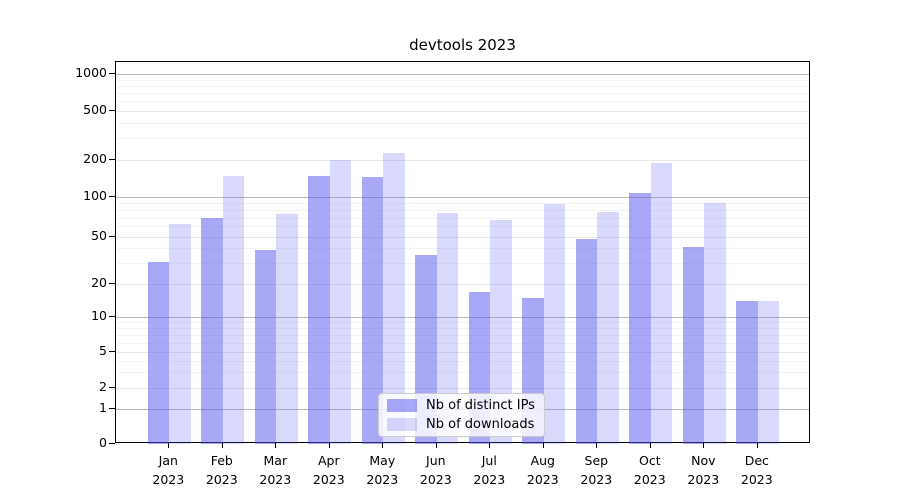 The width and height of the screenshot is (900, 500). Describe the element at coordinates (265, 346) in the screenshot. I see `bar-nb-of-distinct-ips-mar` at that location.